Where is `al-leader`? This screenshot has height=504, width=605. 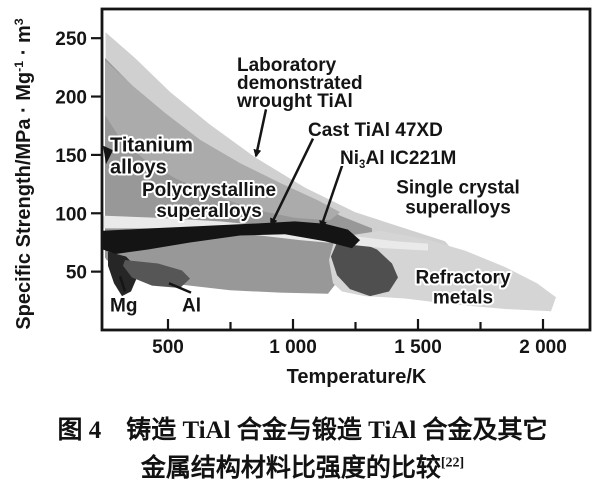 al-leader is located at coordinates (180, 288).